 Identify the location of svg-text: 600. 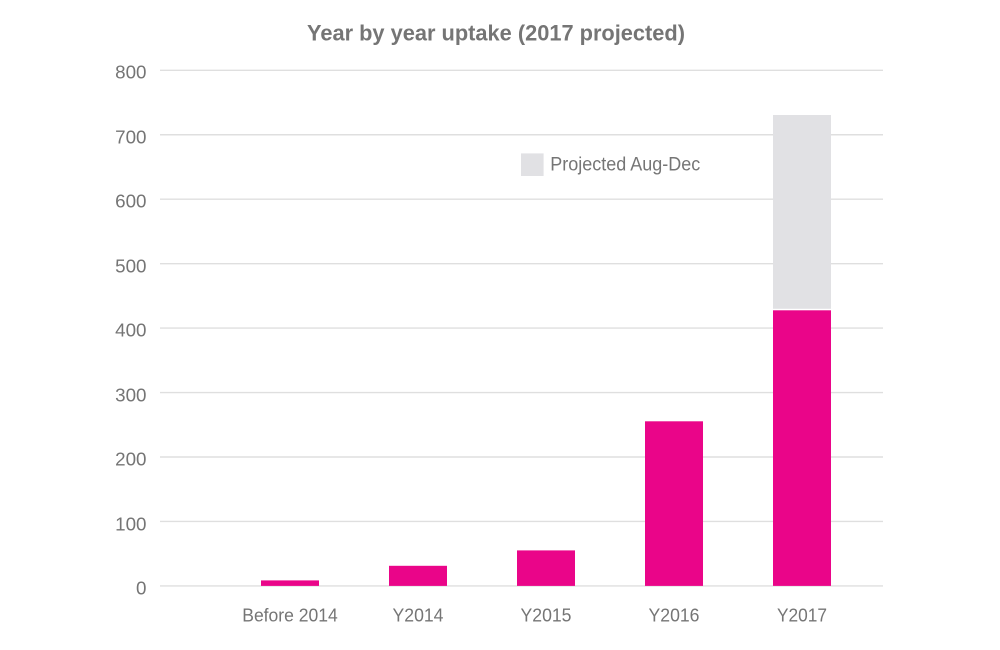
(130, 200).